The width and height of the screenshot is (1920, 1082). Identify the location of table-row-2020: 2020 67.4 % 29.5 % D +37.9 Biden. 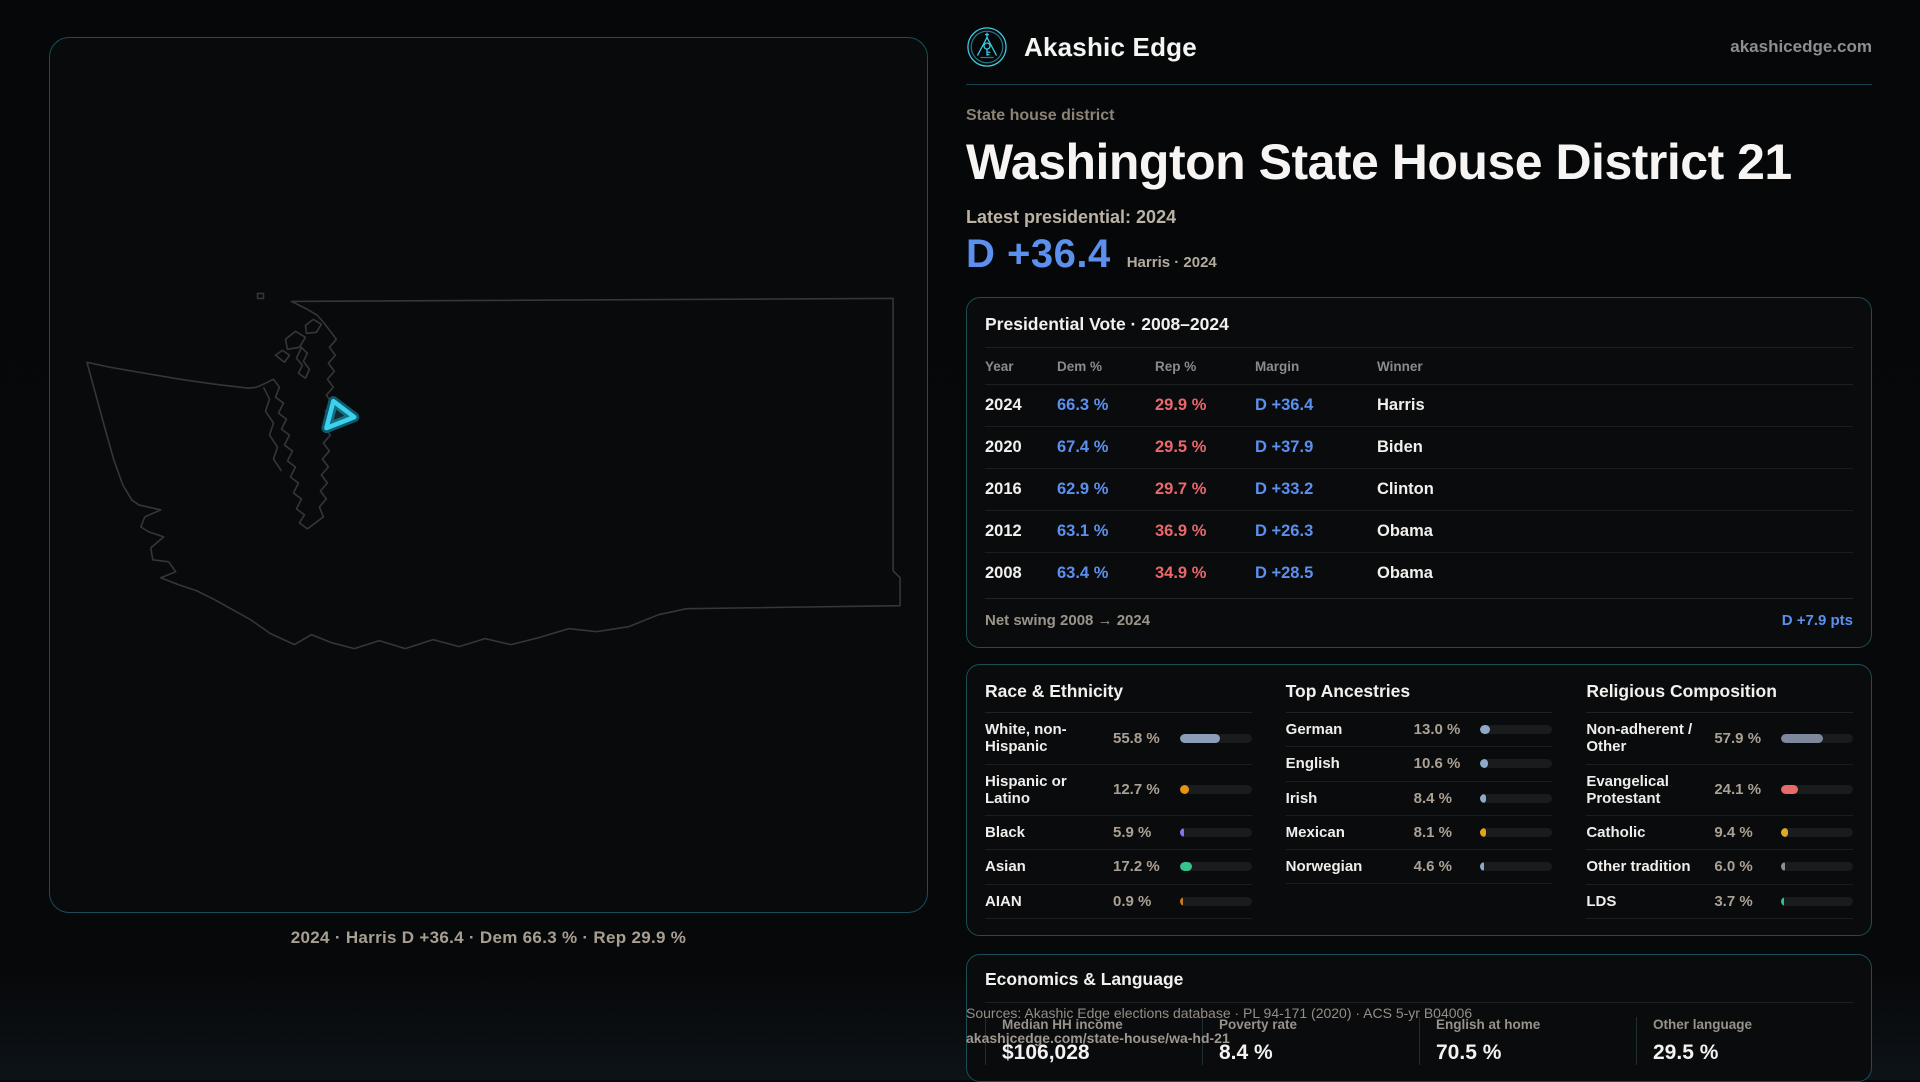
(1419, 448).